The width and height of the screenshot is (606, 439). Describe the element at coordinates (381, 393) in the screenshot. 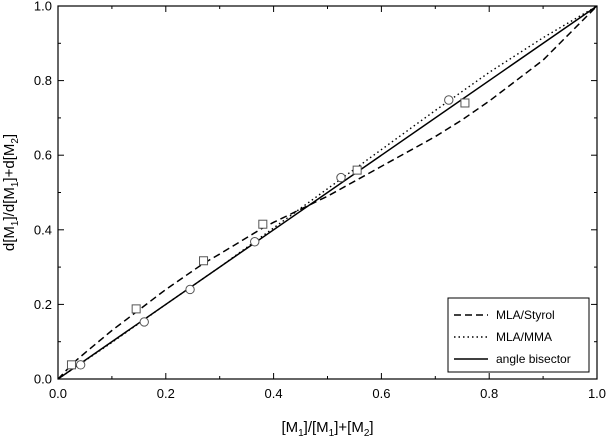

I see `x-tick-label: 0.6` at that location.